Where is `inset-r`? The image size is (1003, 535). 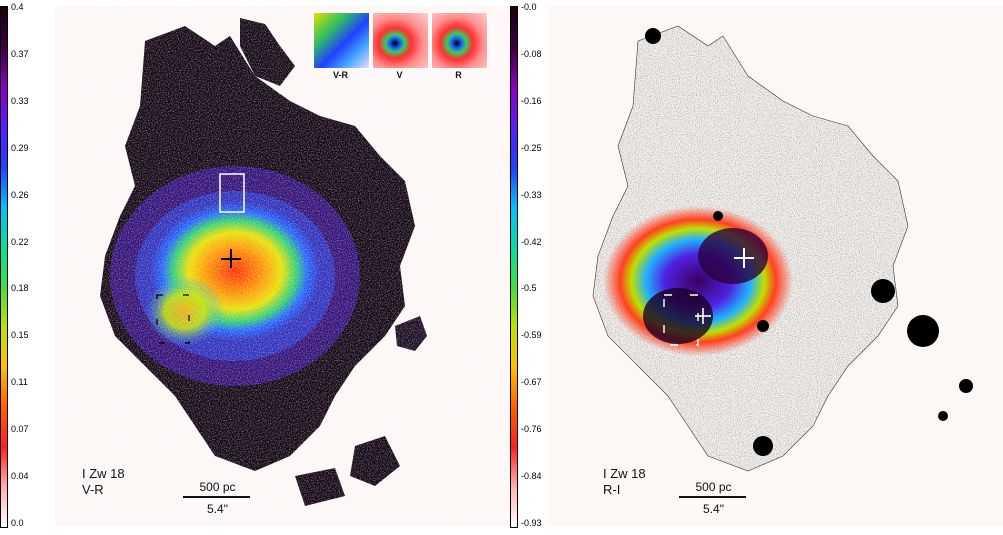
inset-r is located at coordinates (459, 40).